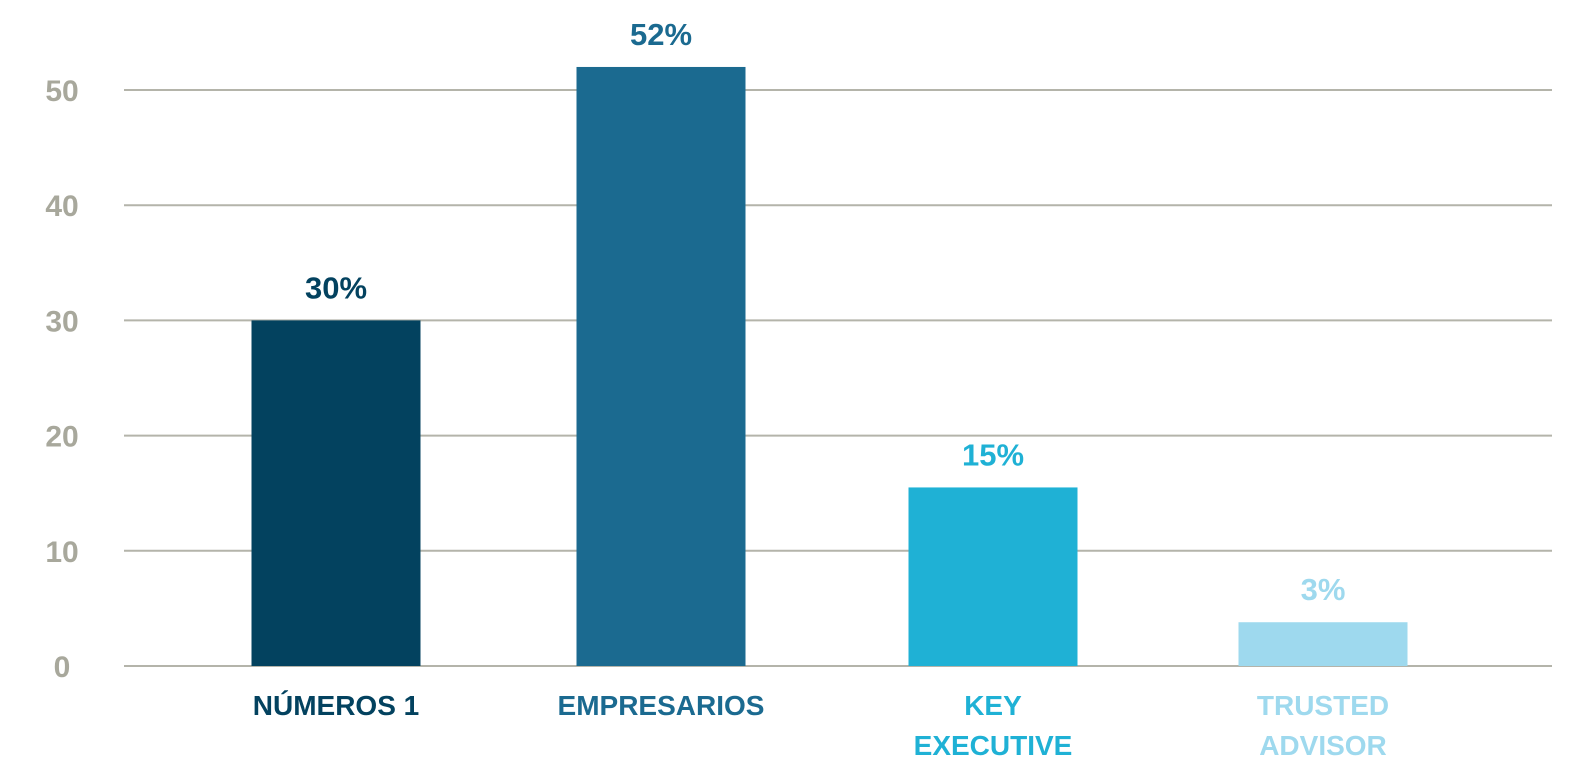 The width and height of the screenshot is (1572, 759). I want to click on value-label-4: 3%, so click(1323, 589).